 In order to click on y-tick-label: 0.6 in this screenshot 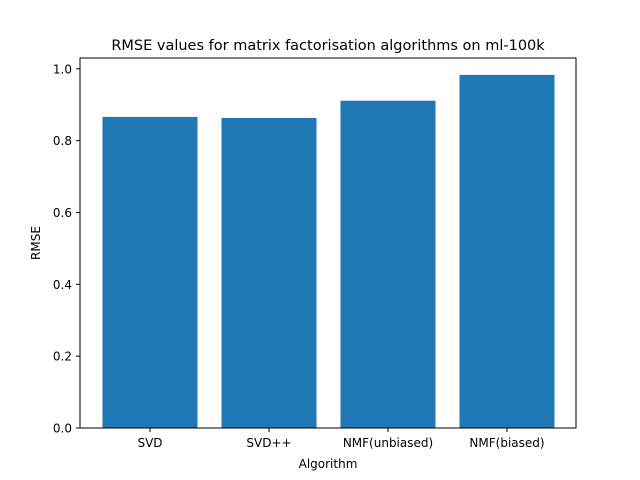, I will do `click(62, 213)`.